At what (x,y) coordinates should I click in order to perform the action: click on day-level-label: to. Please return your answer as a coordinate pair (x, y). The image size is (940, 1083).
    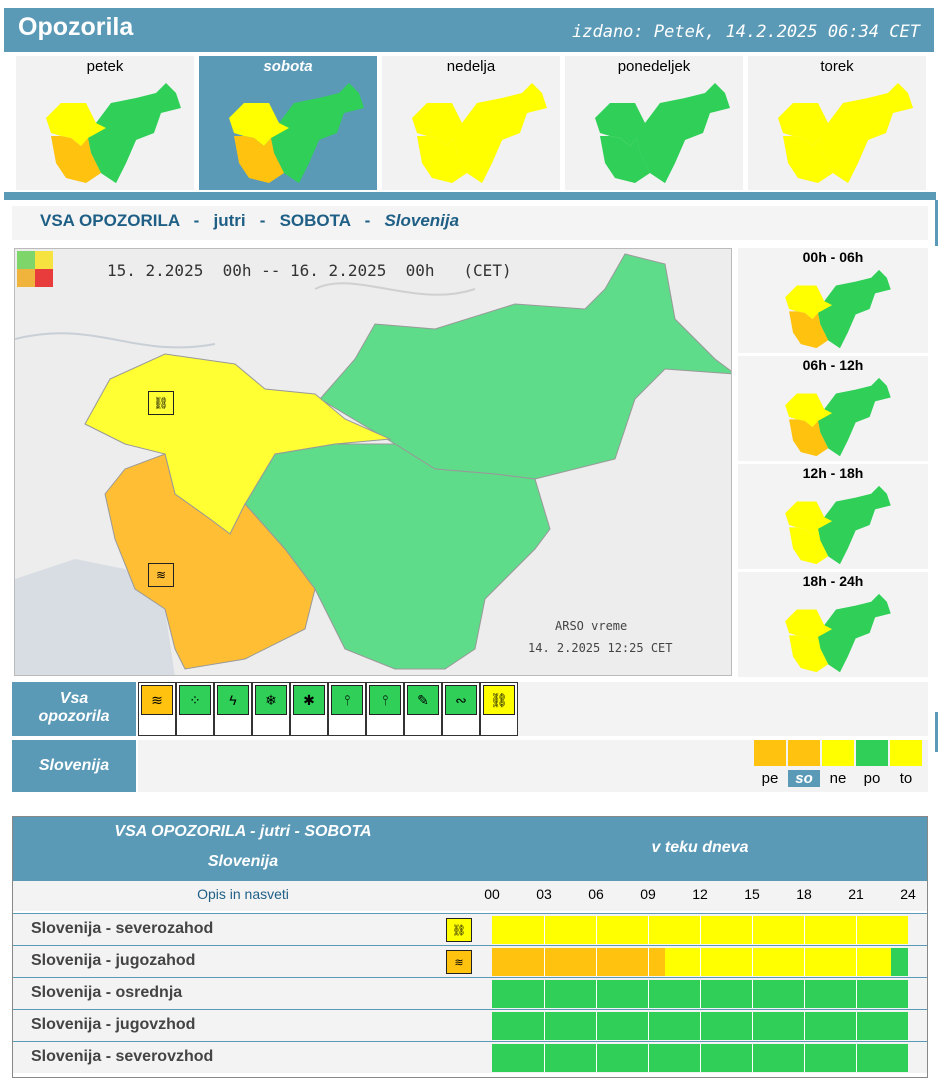
    Looking at the image, I should click on (906, 778).